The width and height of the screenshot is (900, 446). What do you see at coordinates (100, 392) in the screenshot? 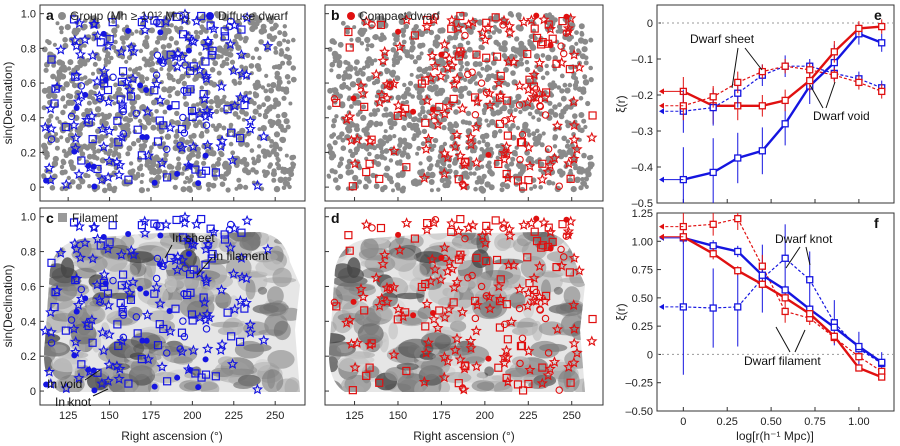
I see `annotation-arrow-knot` at bounding box center [100, 392].